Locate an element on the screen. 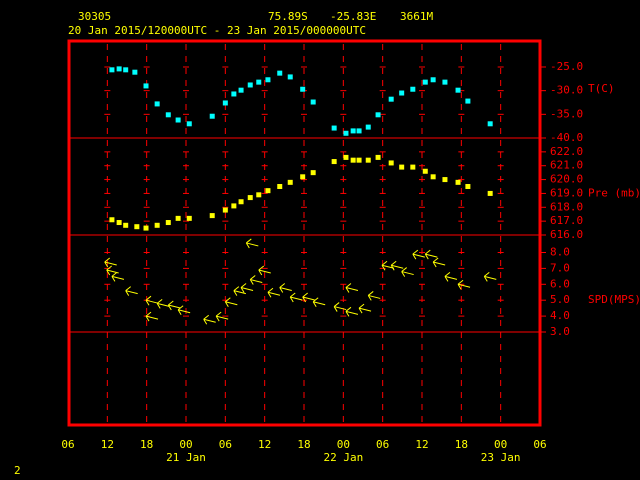 Image resolution: width=640 pixels, height=480 pixels. y-tick-label: -35.0 is located at coordinates (566, 113).